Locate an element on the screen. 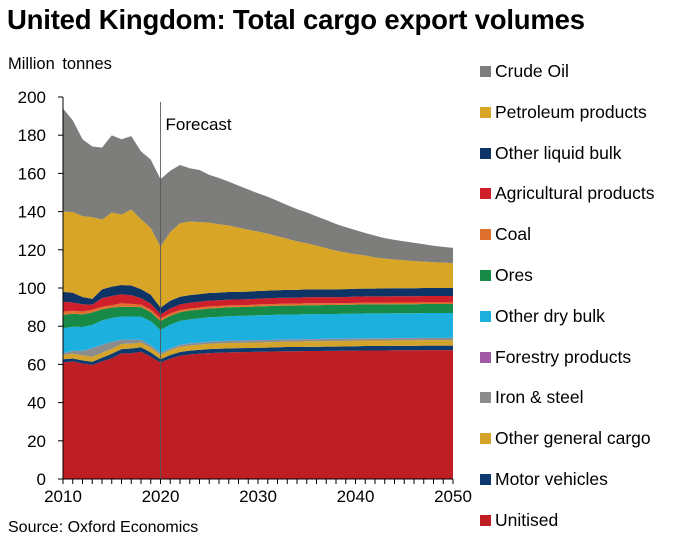 The width and height of the screenshot is (677, 542). legend-item-petroleum-products: Petroleum products is located at coordinates (563, 112).